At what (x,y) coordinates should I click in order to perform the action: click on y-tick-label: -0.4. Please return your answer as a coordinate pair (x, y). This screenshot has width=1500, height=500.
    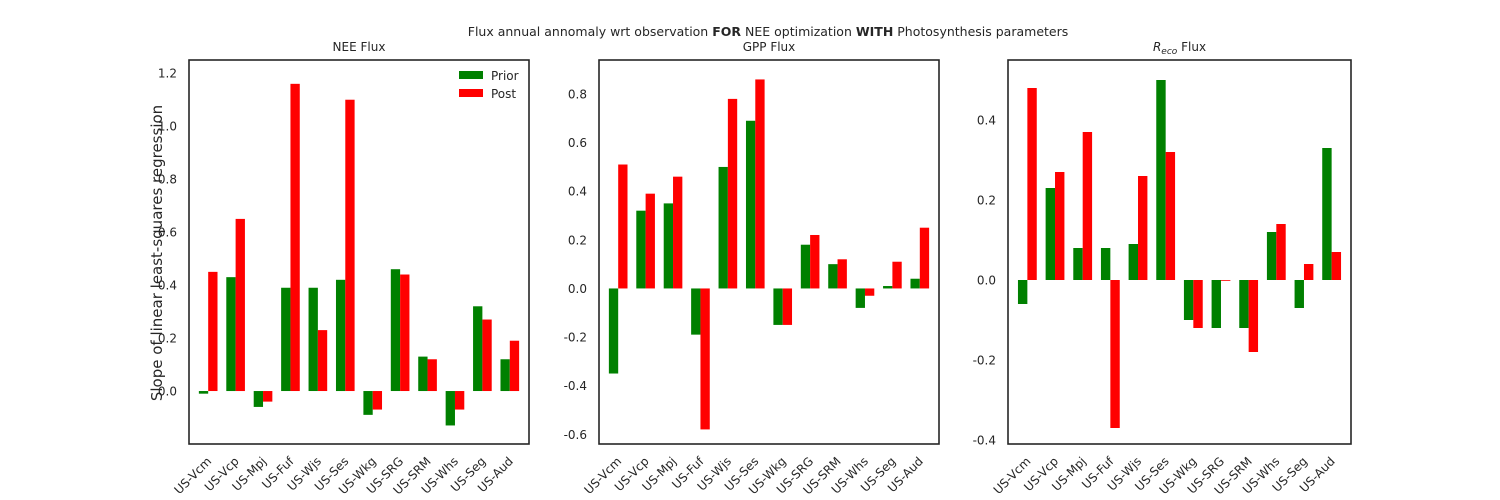
    Looking at the image, I should click on (575, 386).